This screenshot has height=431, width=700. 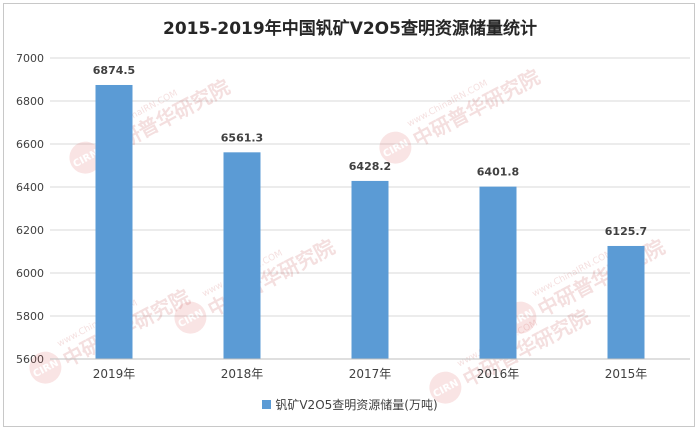 I want to click on y-tick-label: 6200, so click(x=30, y=230).